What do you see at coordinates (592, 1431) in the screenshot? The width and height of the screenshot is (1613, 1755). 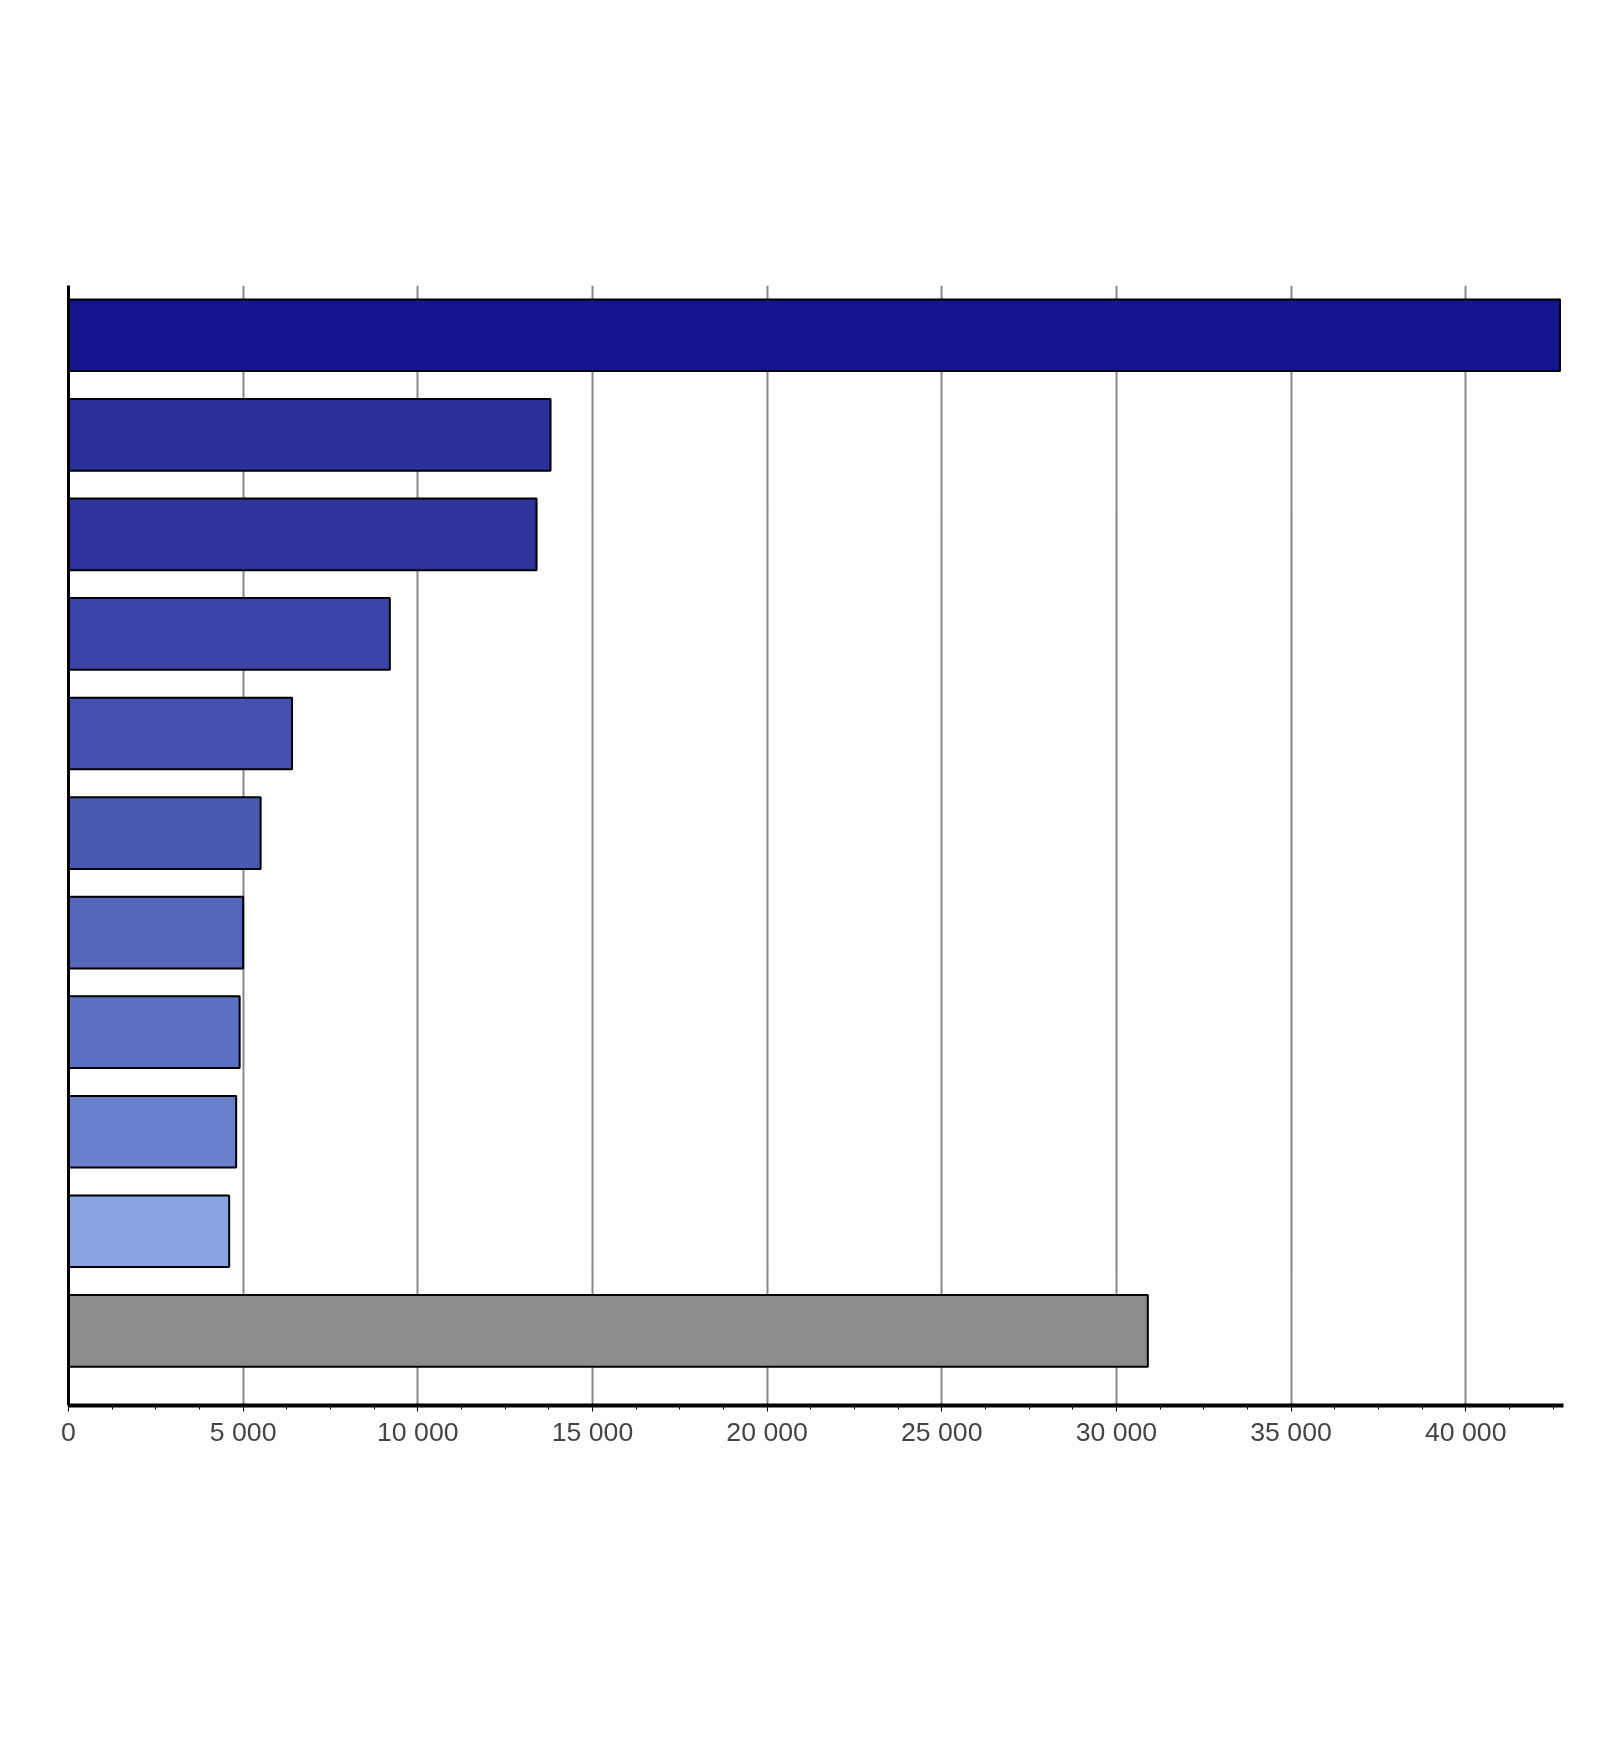 I see `x-tick-label: 15 000` at bounding box center [592, 1431].